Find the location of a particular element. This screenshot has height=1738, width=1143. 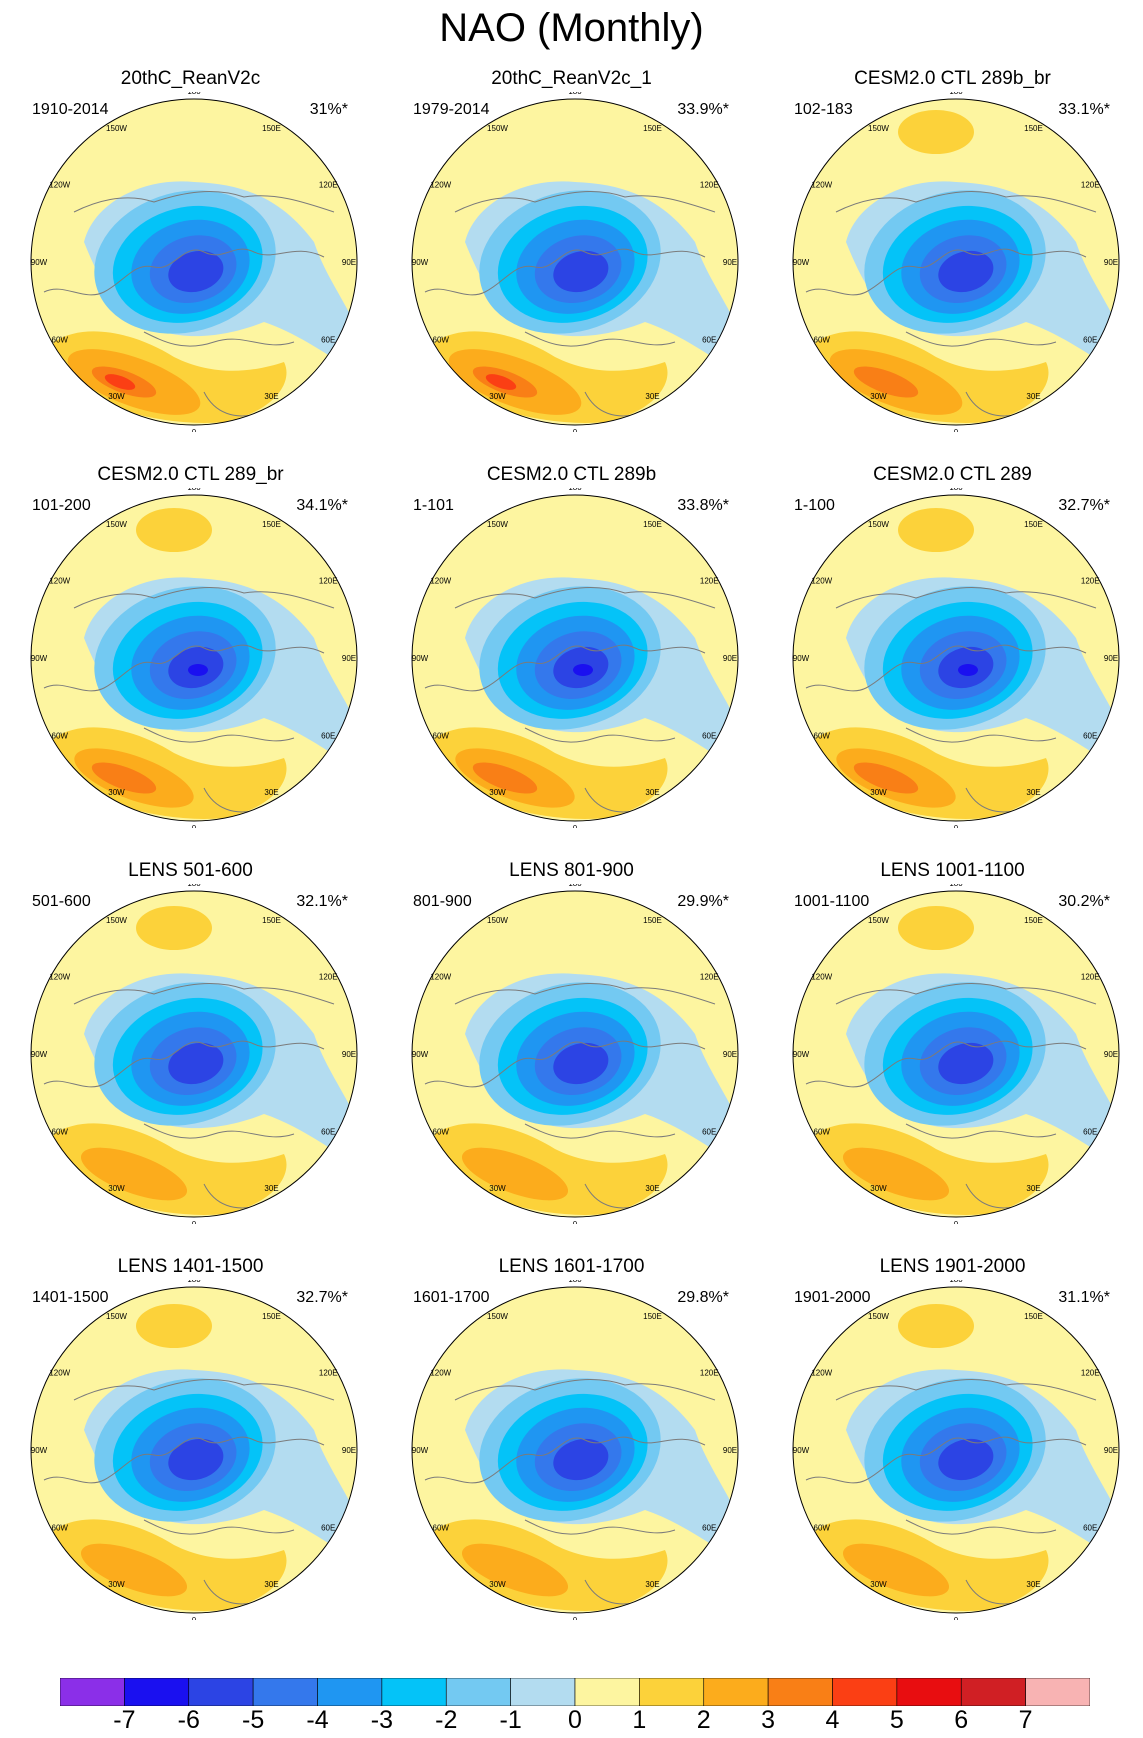

panel-title: LENS 1901-2000 is located at coordinates (952, 1266).